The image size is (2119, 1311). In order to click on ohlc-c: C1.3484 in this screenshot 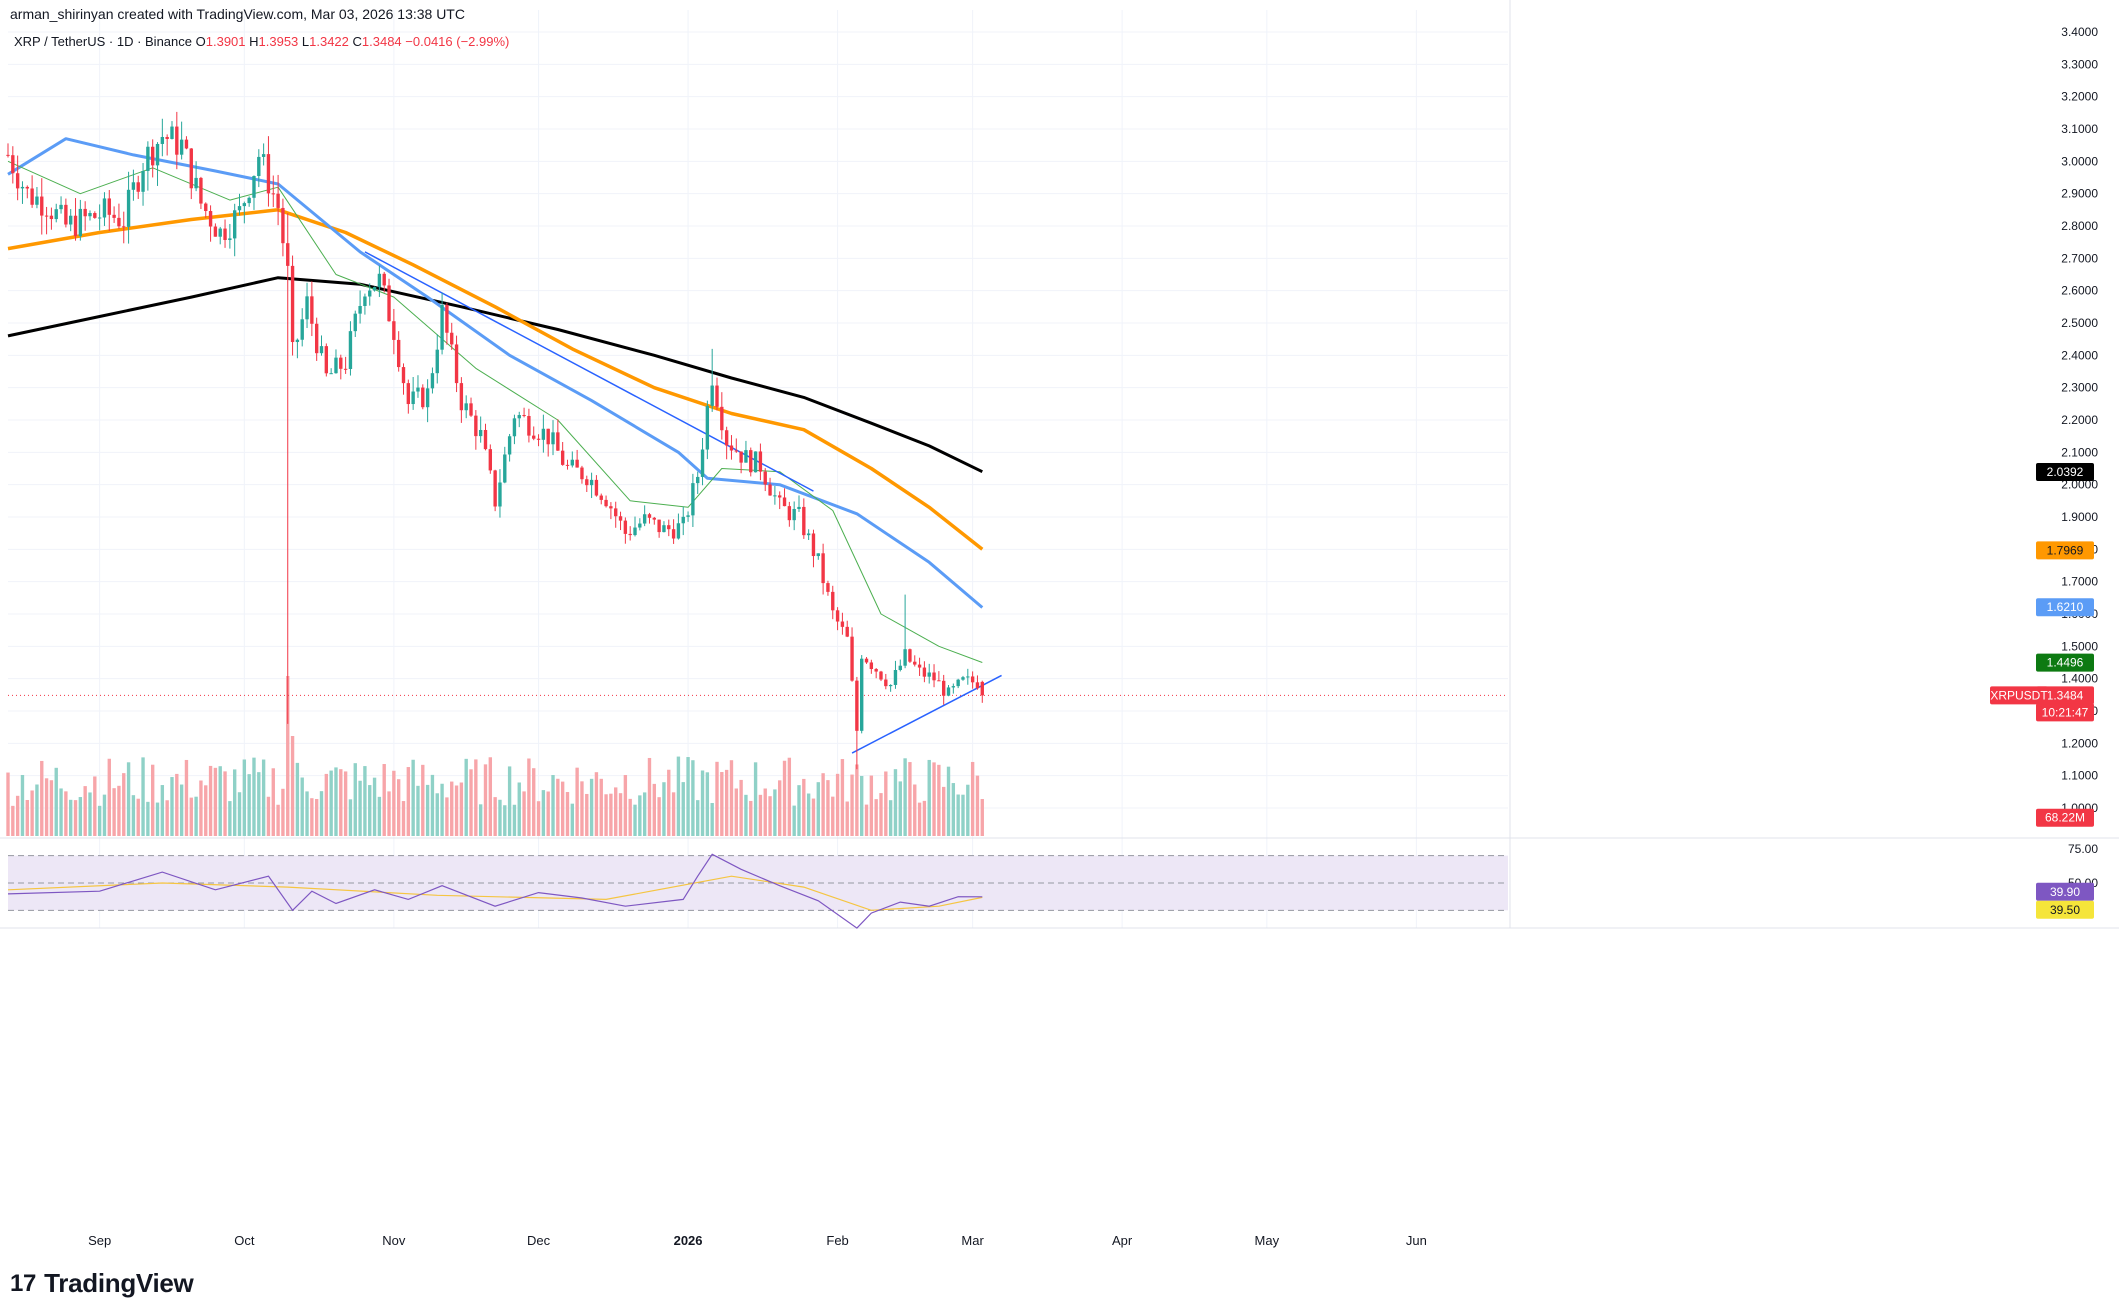, I will do `click(375, 41)`.